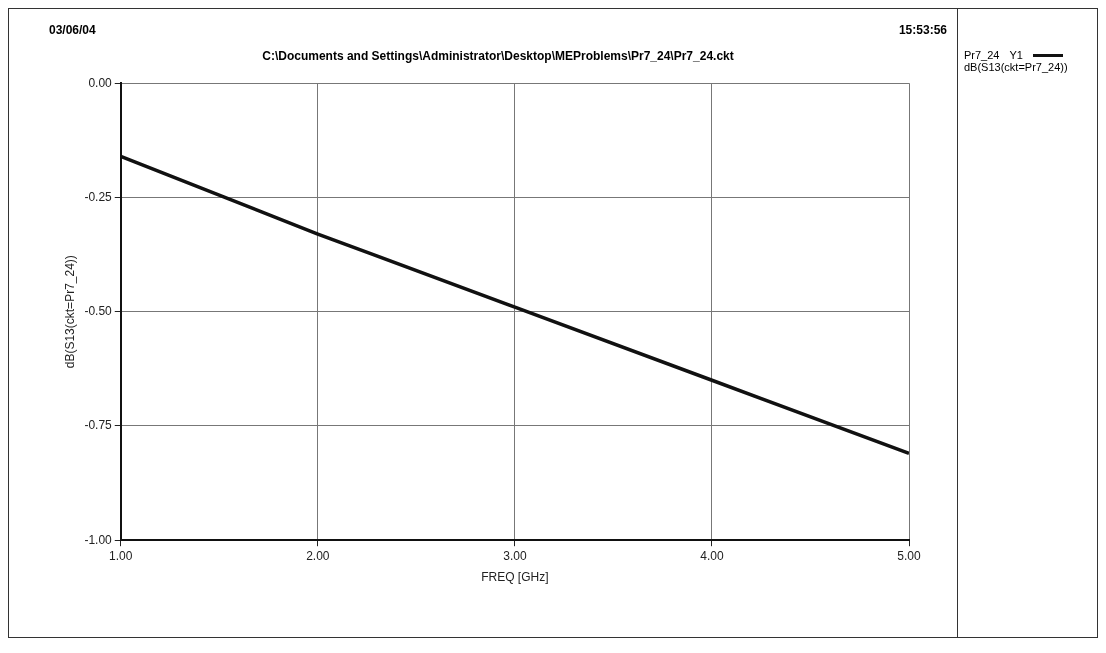  Describe the element at coordinates (515, 555) in the screenshot. I see `x-tick-label: 3.00` at that location.